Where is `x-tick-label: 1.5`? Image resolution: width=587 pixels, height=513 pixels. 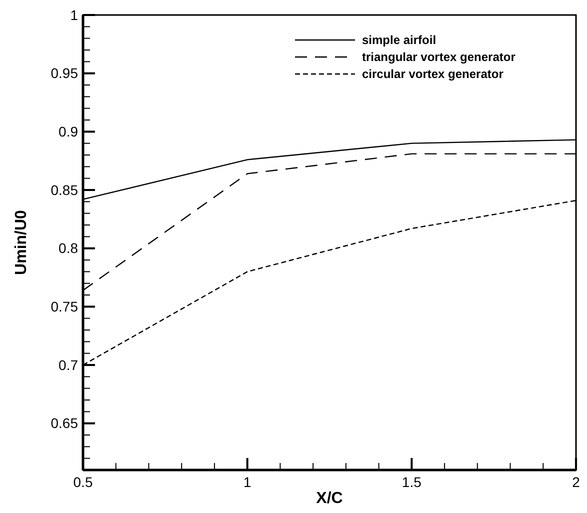
x-tick-label: 1.5 is located at coordinates (412, 482).